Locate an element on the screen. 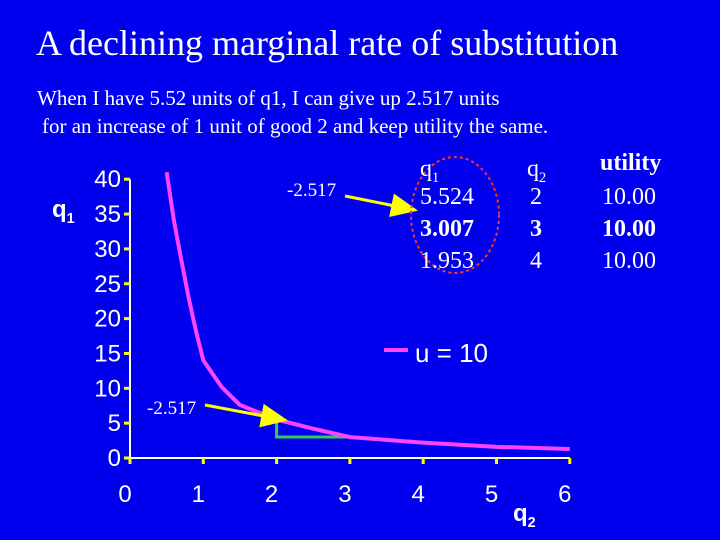  y-tick-label: 35 is located at coordinates (107, 214).